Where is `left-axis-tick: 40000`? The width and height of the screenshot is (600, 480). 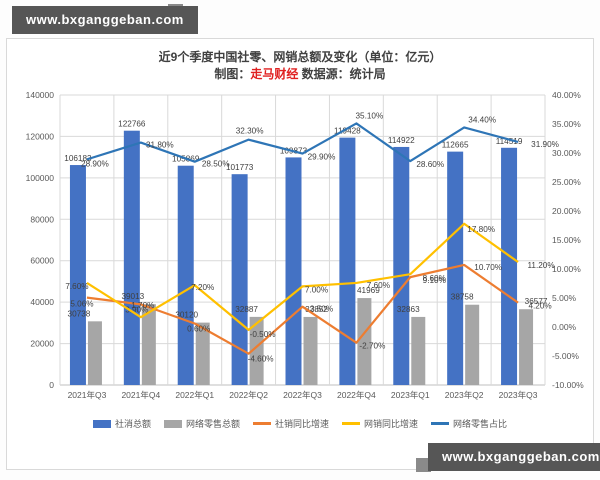
left-axis-tick: 40000 is located at coordinates (42, 302).